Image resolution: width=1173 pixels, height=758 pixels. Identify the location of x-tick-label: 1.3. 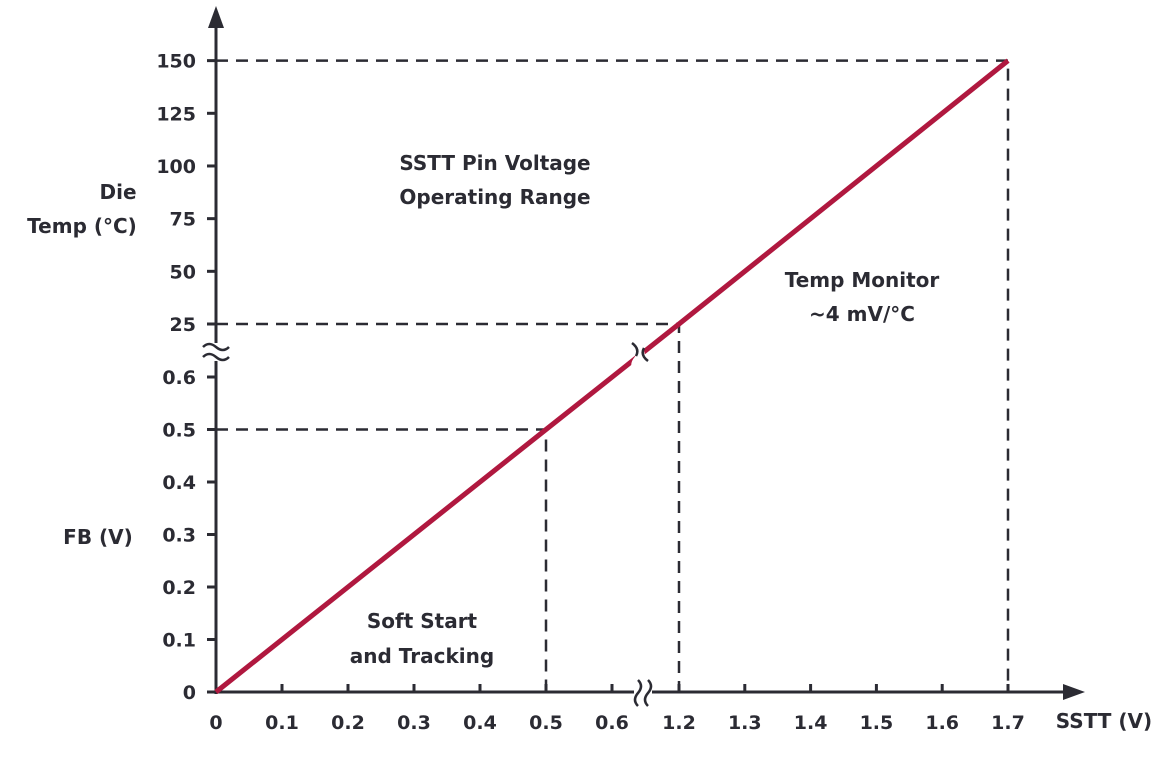
(745, 723).